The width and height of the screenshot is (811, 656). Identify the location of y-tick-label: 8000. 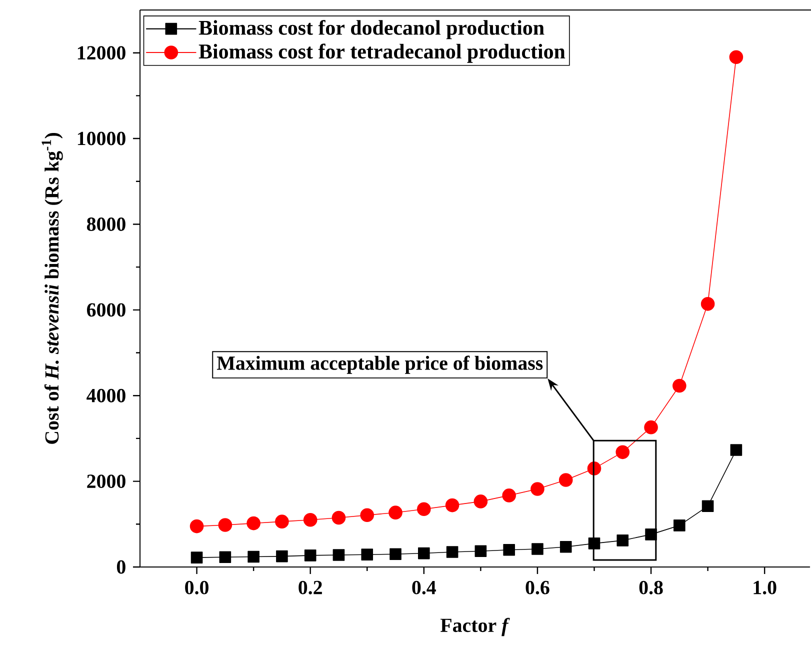
(106, 224).